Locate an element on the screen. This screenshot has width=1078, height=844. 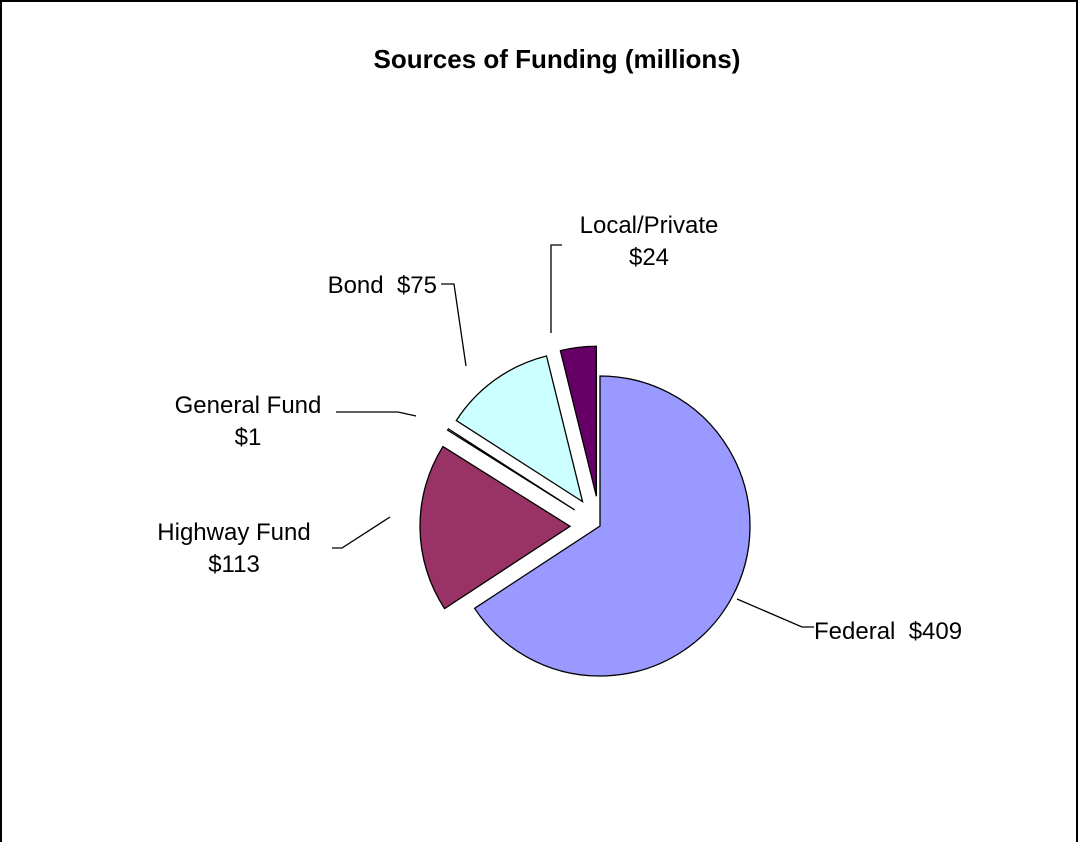
slice-label-line: General Fund is located at coordinates (248, 405).